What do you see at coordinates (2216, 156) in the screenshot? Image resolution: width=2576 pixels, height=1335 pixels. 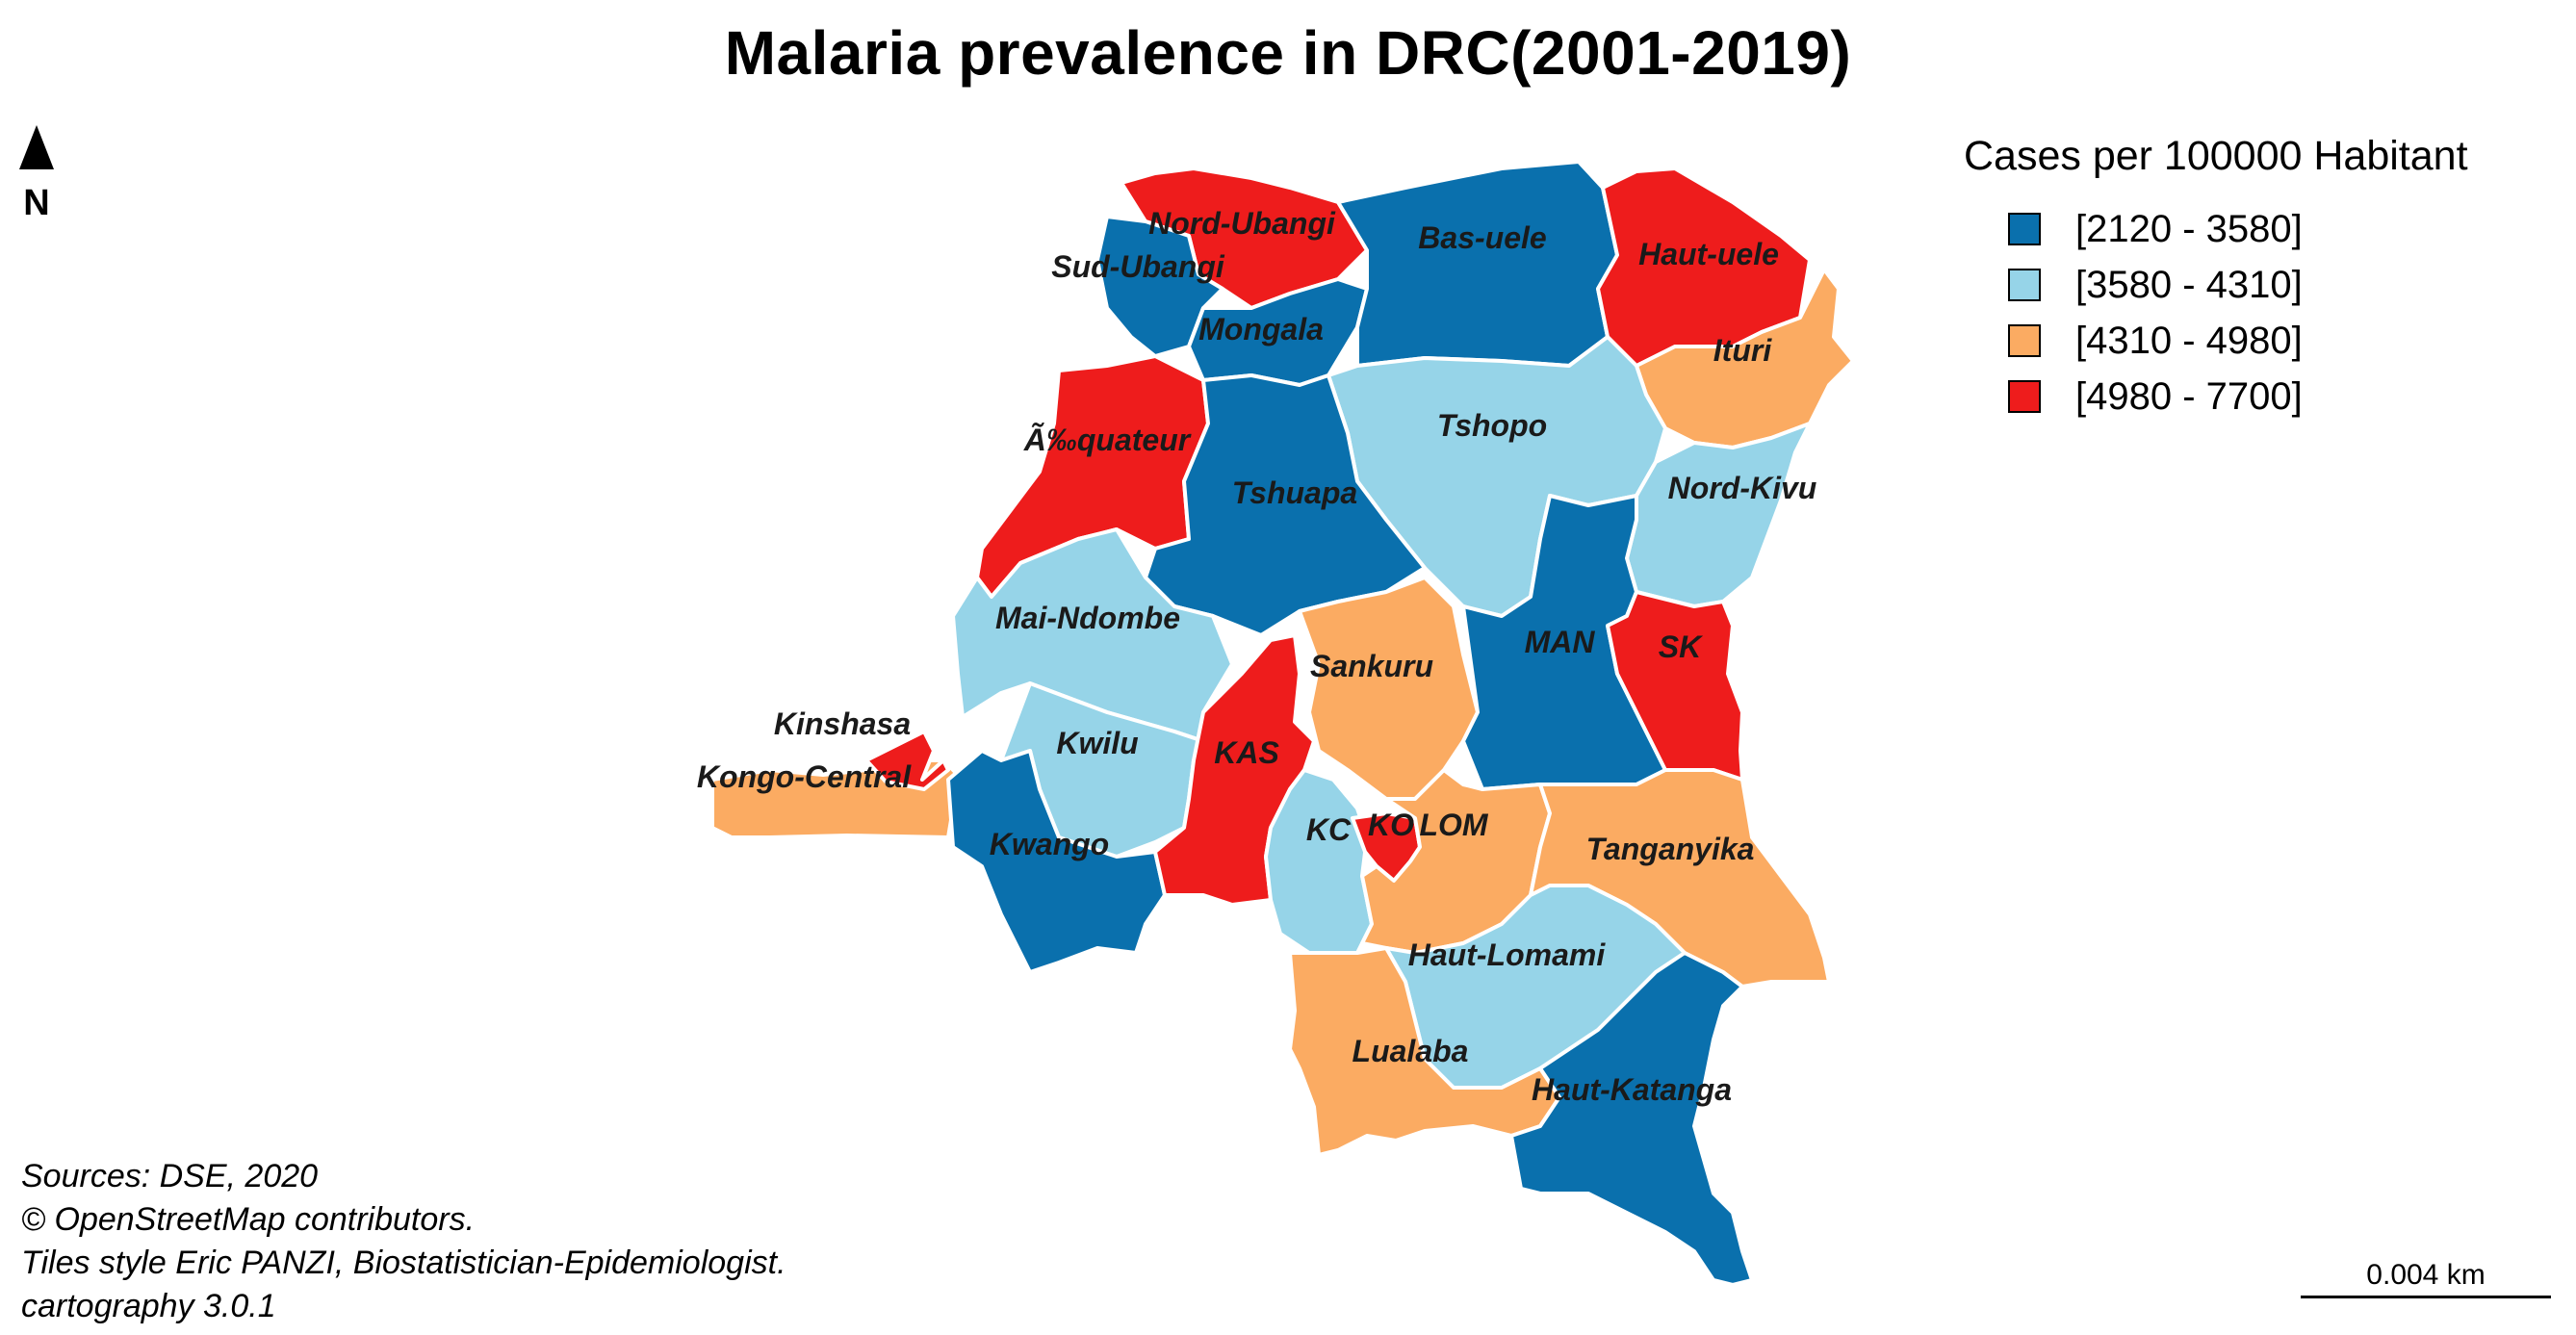 I see `legend-title: Cases per 100000 Habitant` at bounding box center [2216, 156].